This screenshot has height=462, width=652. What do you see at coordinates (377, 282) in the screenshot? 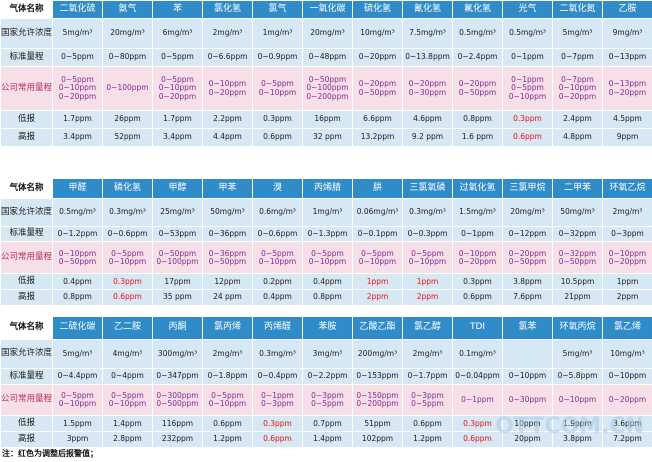
I see `value-cell: 1ppm` at bounding box center [377, 282].